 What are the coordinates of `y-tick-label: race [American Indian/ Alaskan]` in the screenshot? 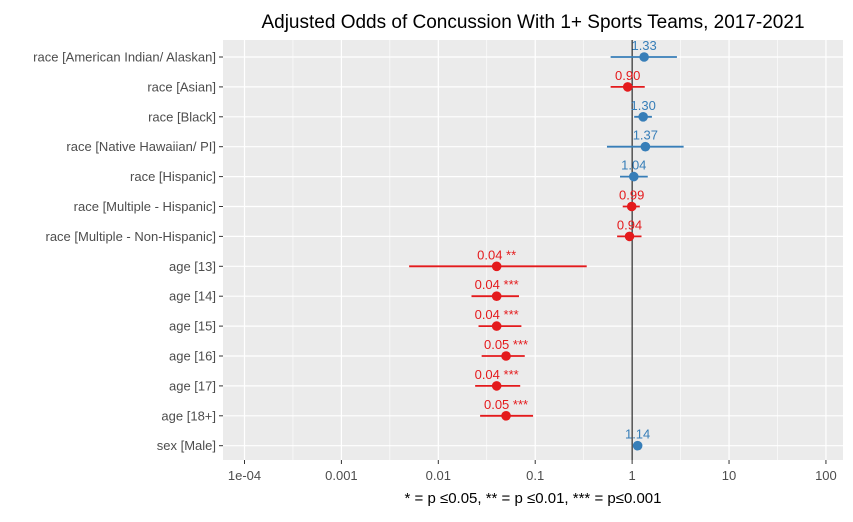 It's located at (124, 57).